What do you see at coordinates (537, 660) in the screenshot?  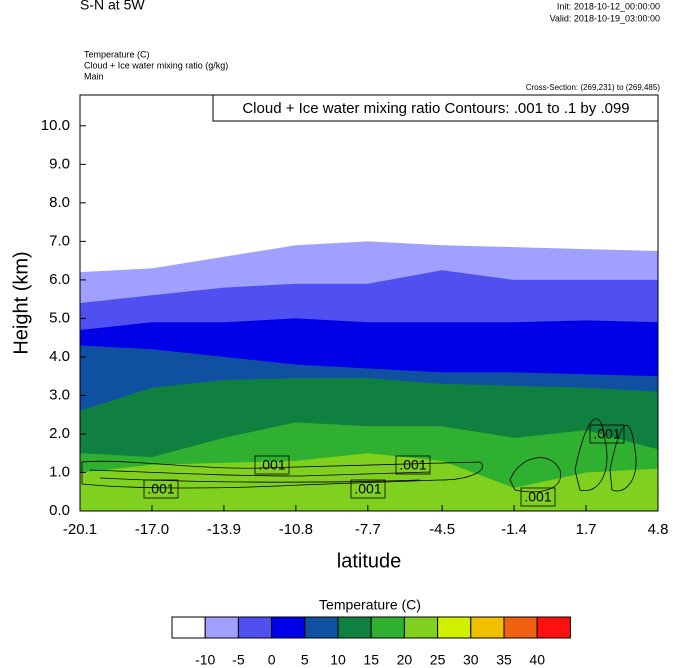 I see `colorbar-label: 40` at bounding box center [537, 660].